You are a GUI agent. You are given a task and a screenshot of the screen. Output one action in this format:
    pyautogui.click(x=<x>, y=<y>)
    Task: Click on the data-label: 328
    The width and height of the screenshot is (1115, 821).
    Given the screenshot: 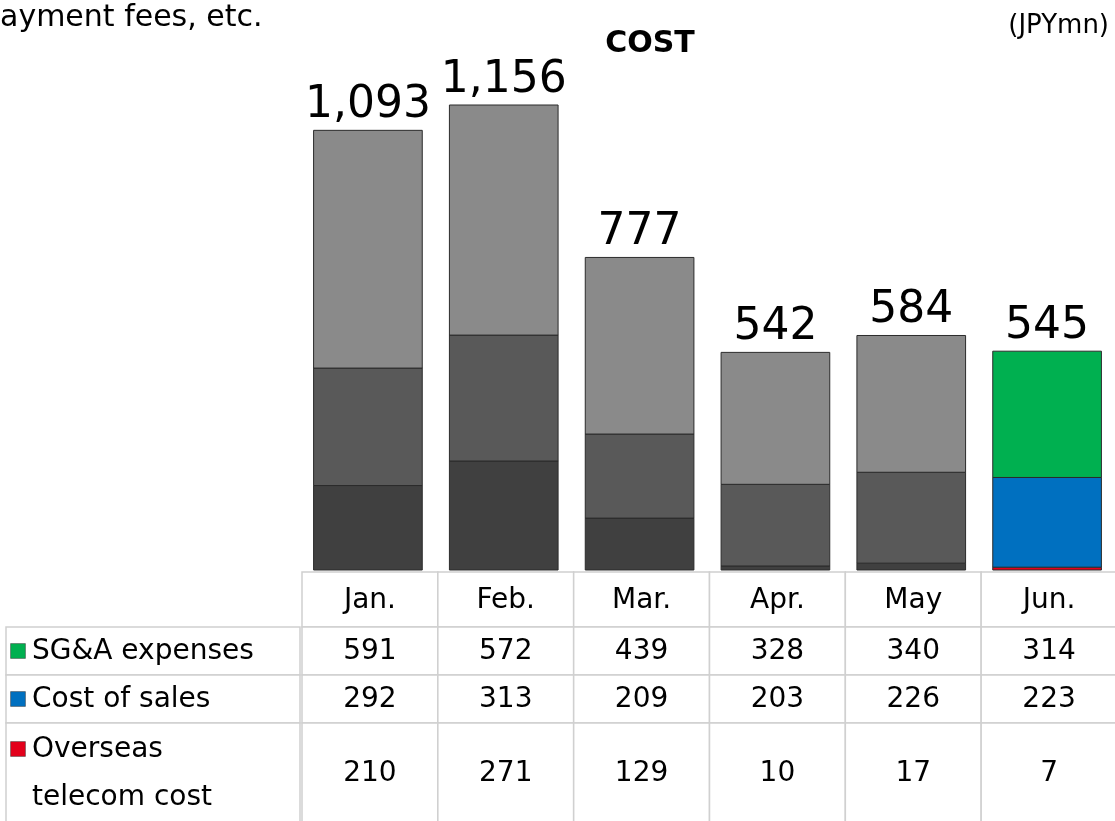 What is the action you would take?
    pyautogui.click(x=777, y=649)
    